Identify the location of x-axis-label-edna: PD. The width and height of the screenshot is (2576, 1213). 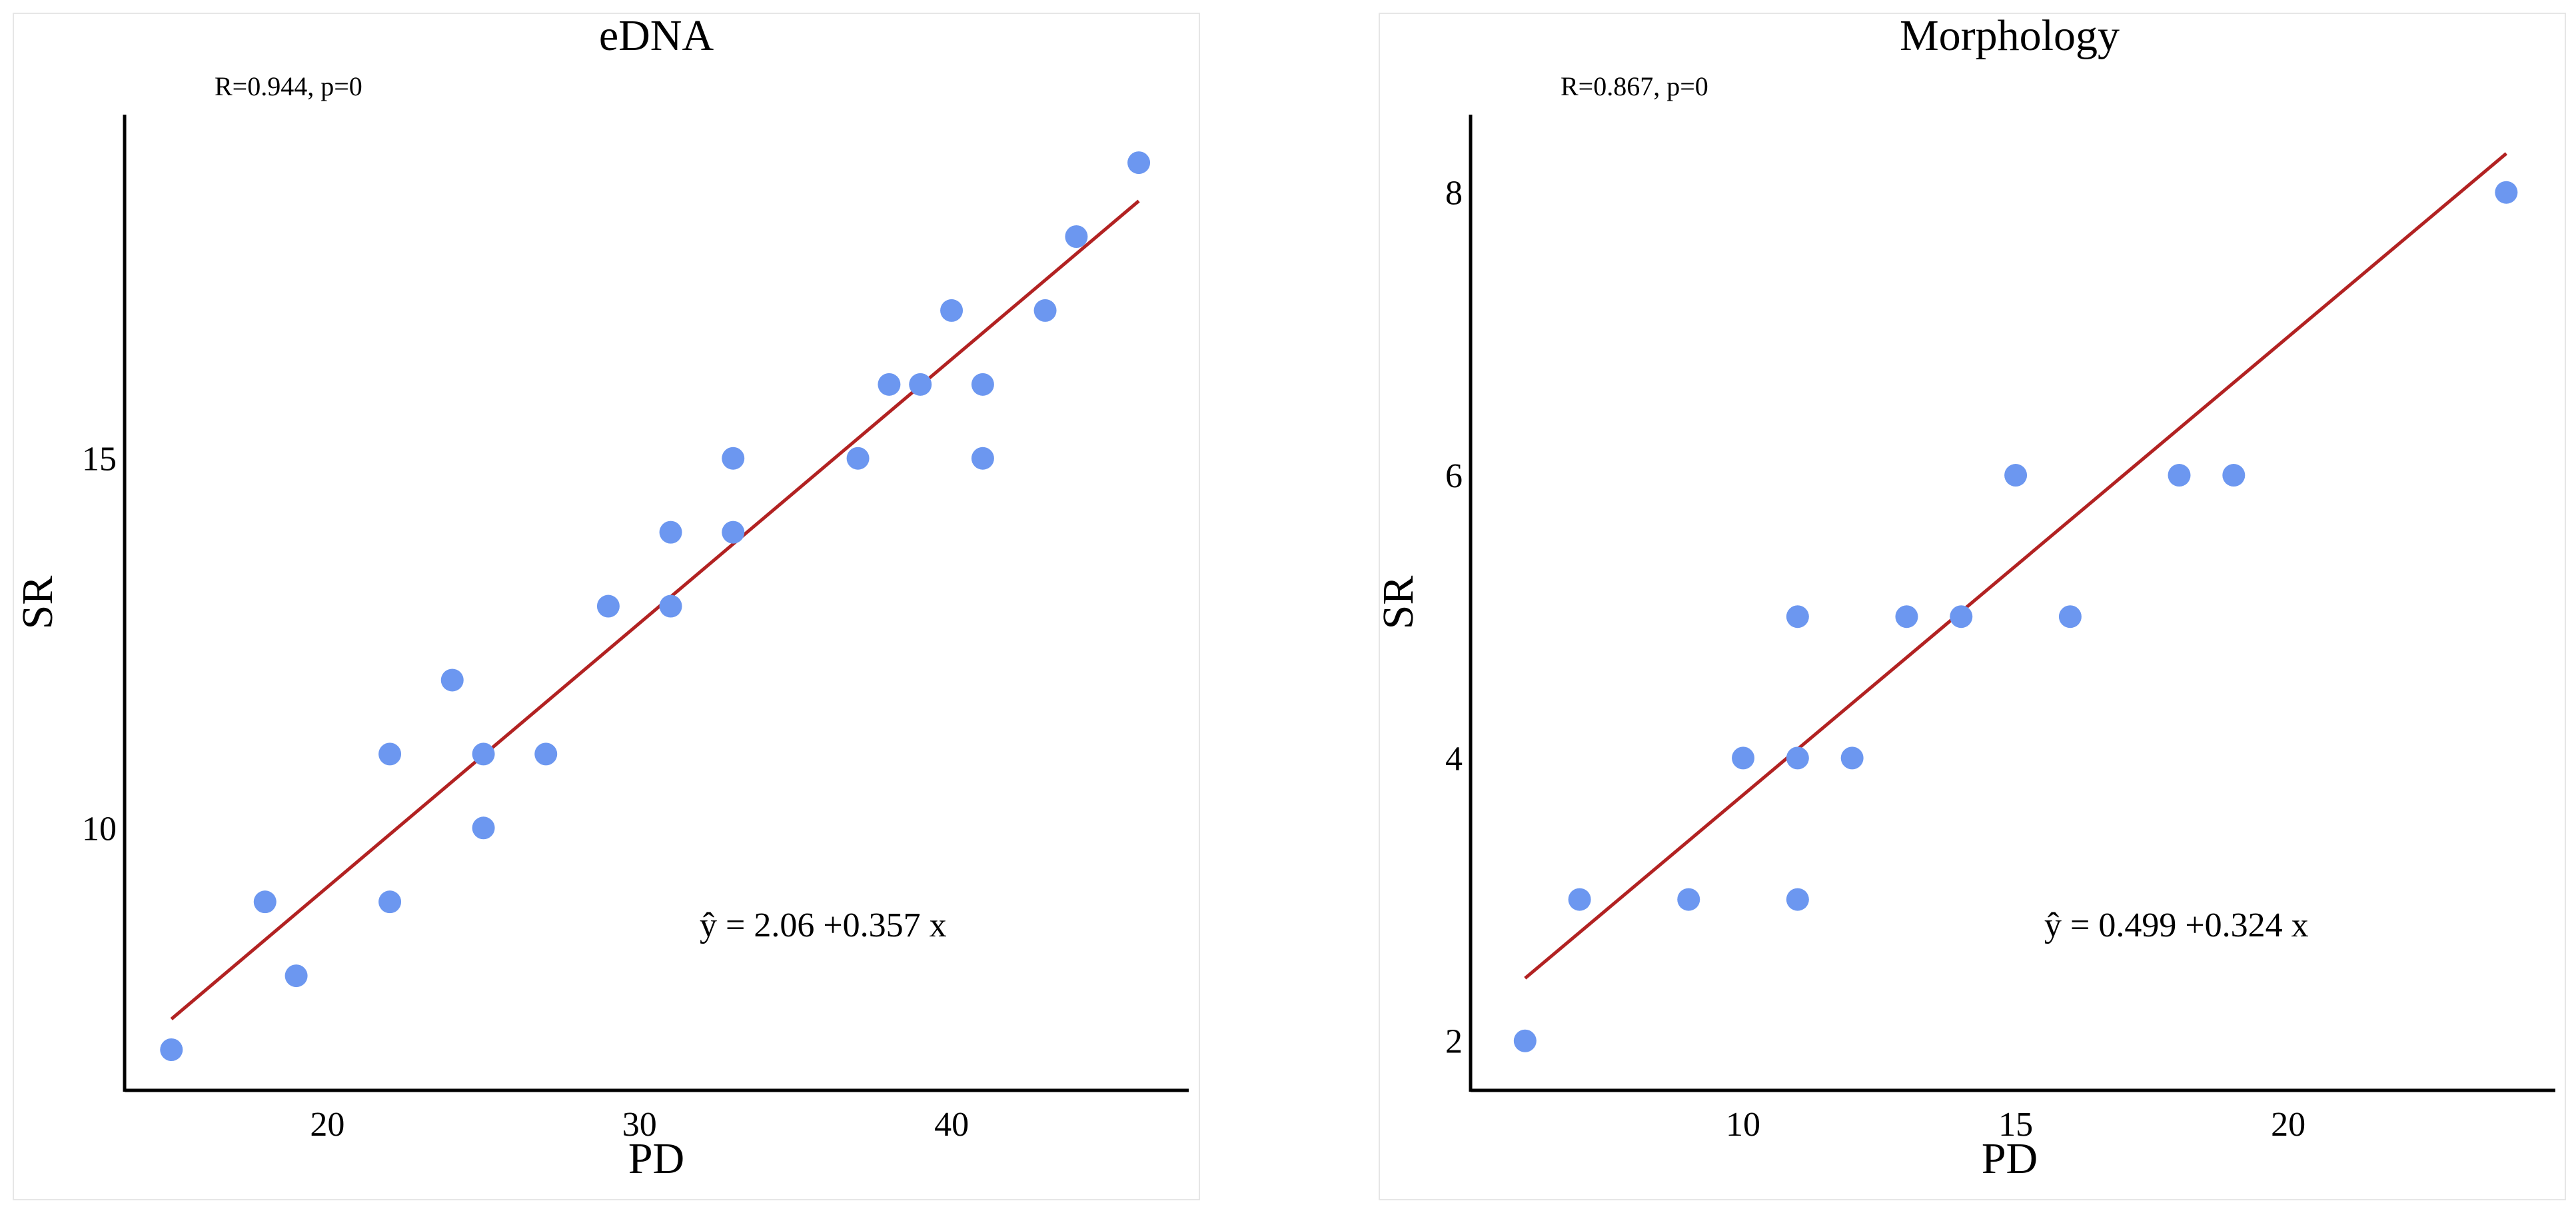
(656, 1158).